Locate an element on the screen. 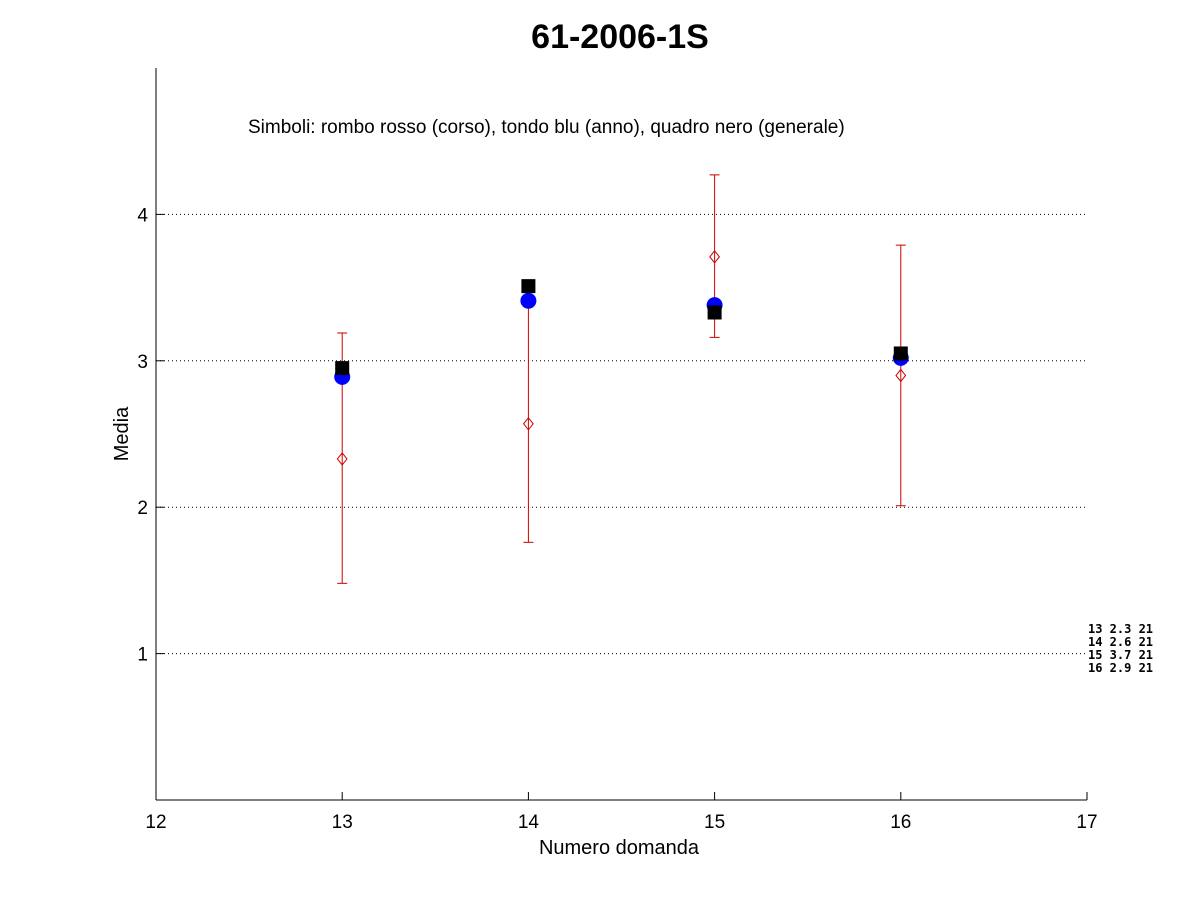 The image size is (1201, 900). x-tick-label-15: 15 is located at coordinates (714, 822).